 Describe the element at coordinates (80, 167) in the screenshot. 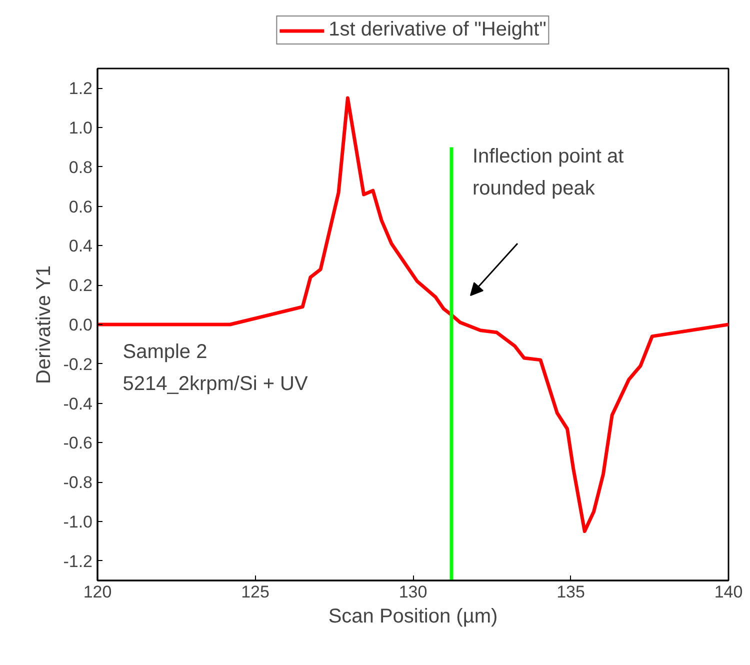

I see `y-tick-label: 0.8` at that location.